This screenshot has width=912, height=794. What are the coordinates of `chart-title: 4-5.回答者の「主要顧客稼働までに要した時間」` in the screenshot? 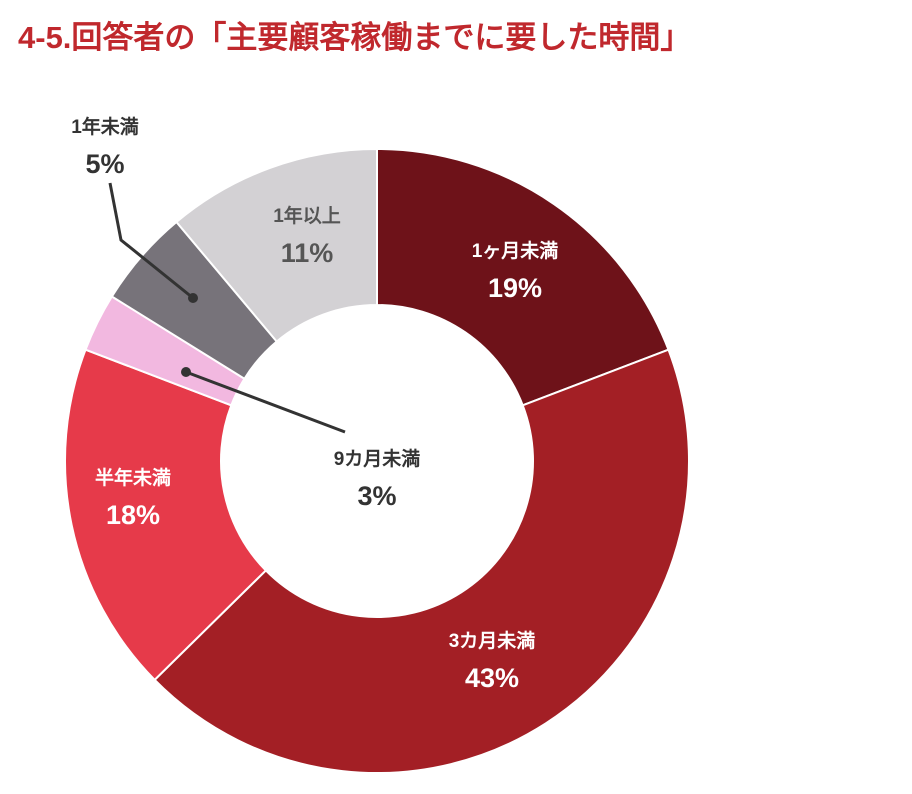 It's located at (354, 37).